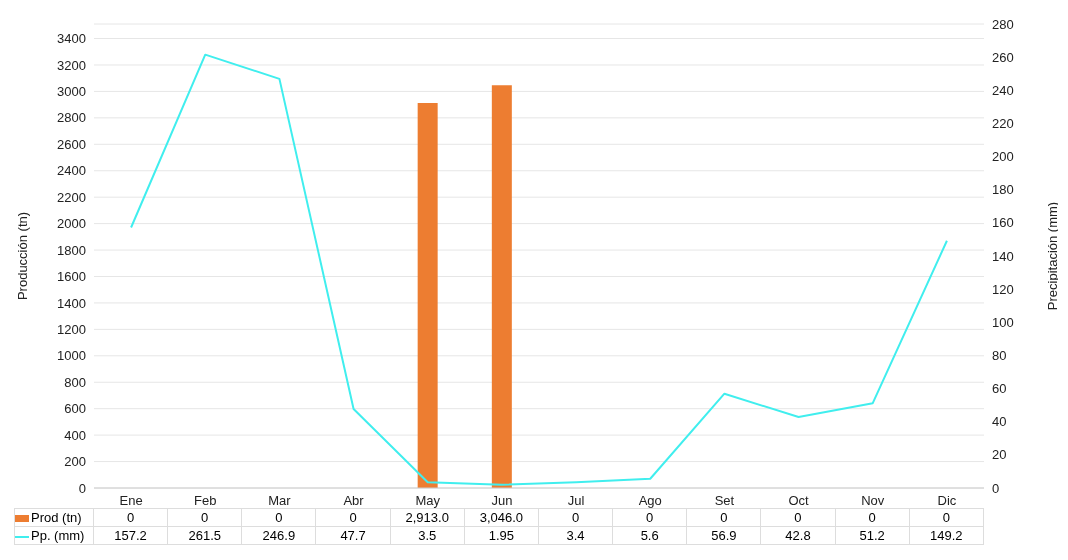 The width and height of the screenshot is (1068, 560). I want to click on y2-tick-label: 260, so click(1003, 57).